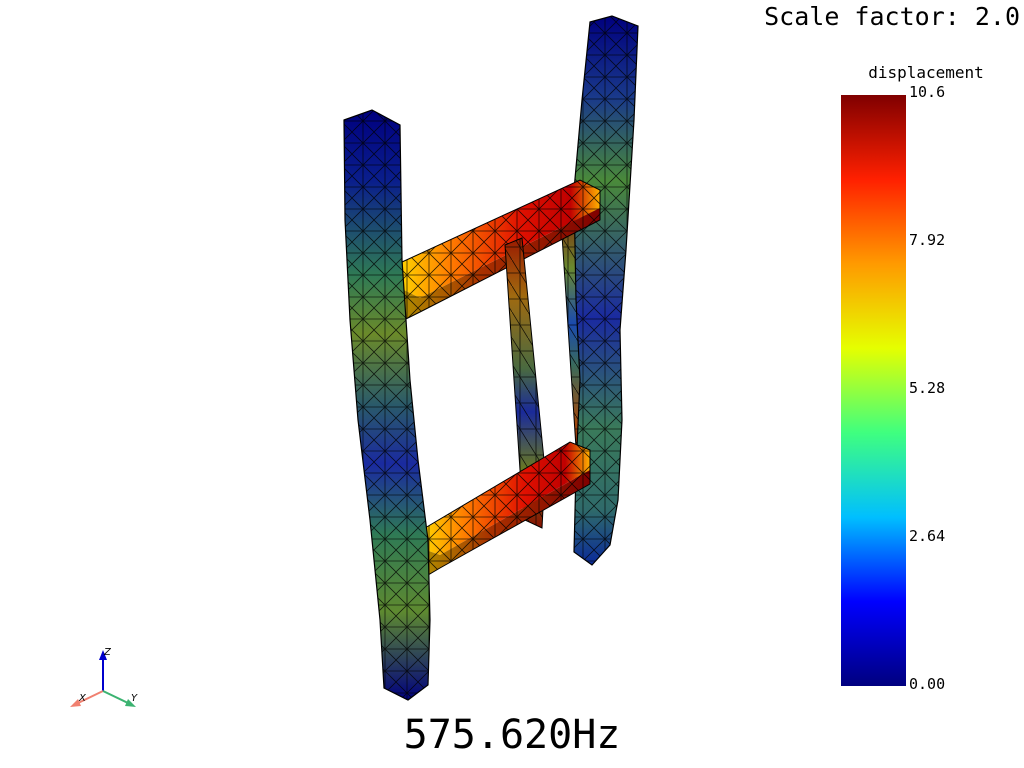 The image size is (1024, 768). What do you see at coordinates (82, 698) in the screenshot?
I see `x-axis-label: X` at bounding box center [82, 698].